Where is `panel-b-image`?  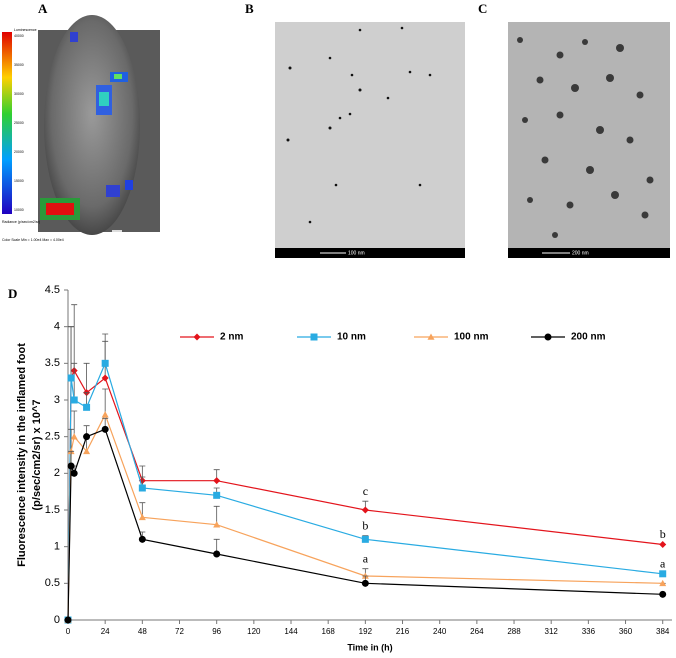
panel-b-image is located at coordinates (370, 140).